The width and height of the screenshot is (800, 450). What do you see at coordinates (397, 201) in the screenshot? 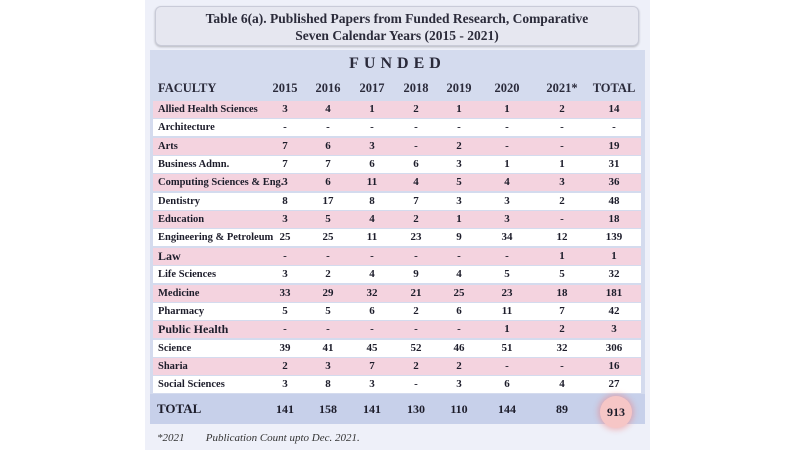
I see `table-row: Dentistry 8 17 8 7 3 3 2 48` at bounding box center [397, 201].